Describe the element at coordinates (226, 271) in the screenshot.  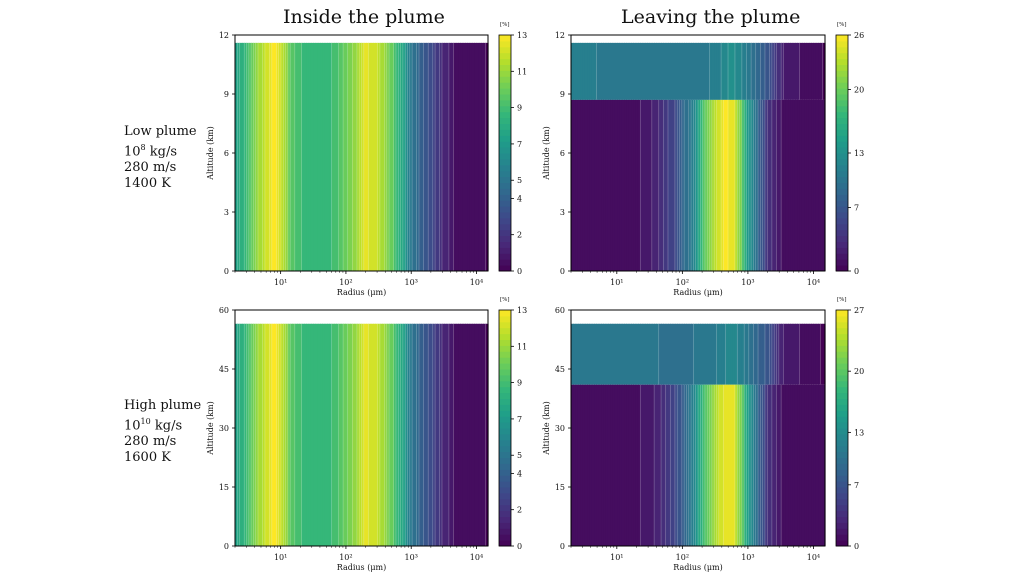
I see `y-tick-label: 0` at that location.